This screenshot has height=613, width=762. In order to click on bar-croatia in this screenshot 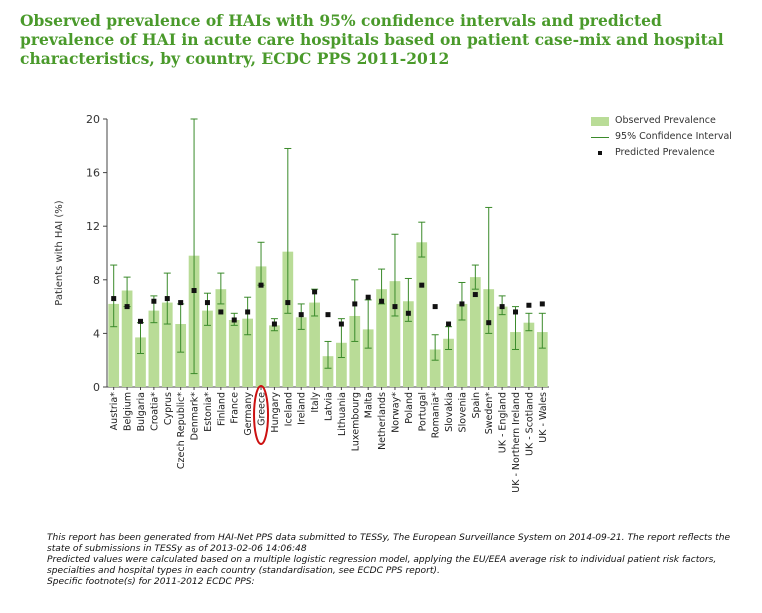, I will do `click(154, 348)`.